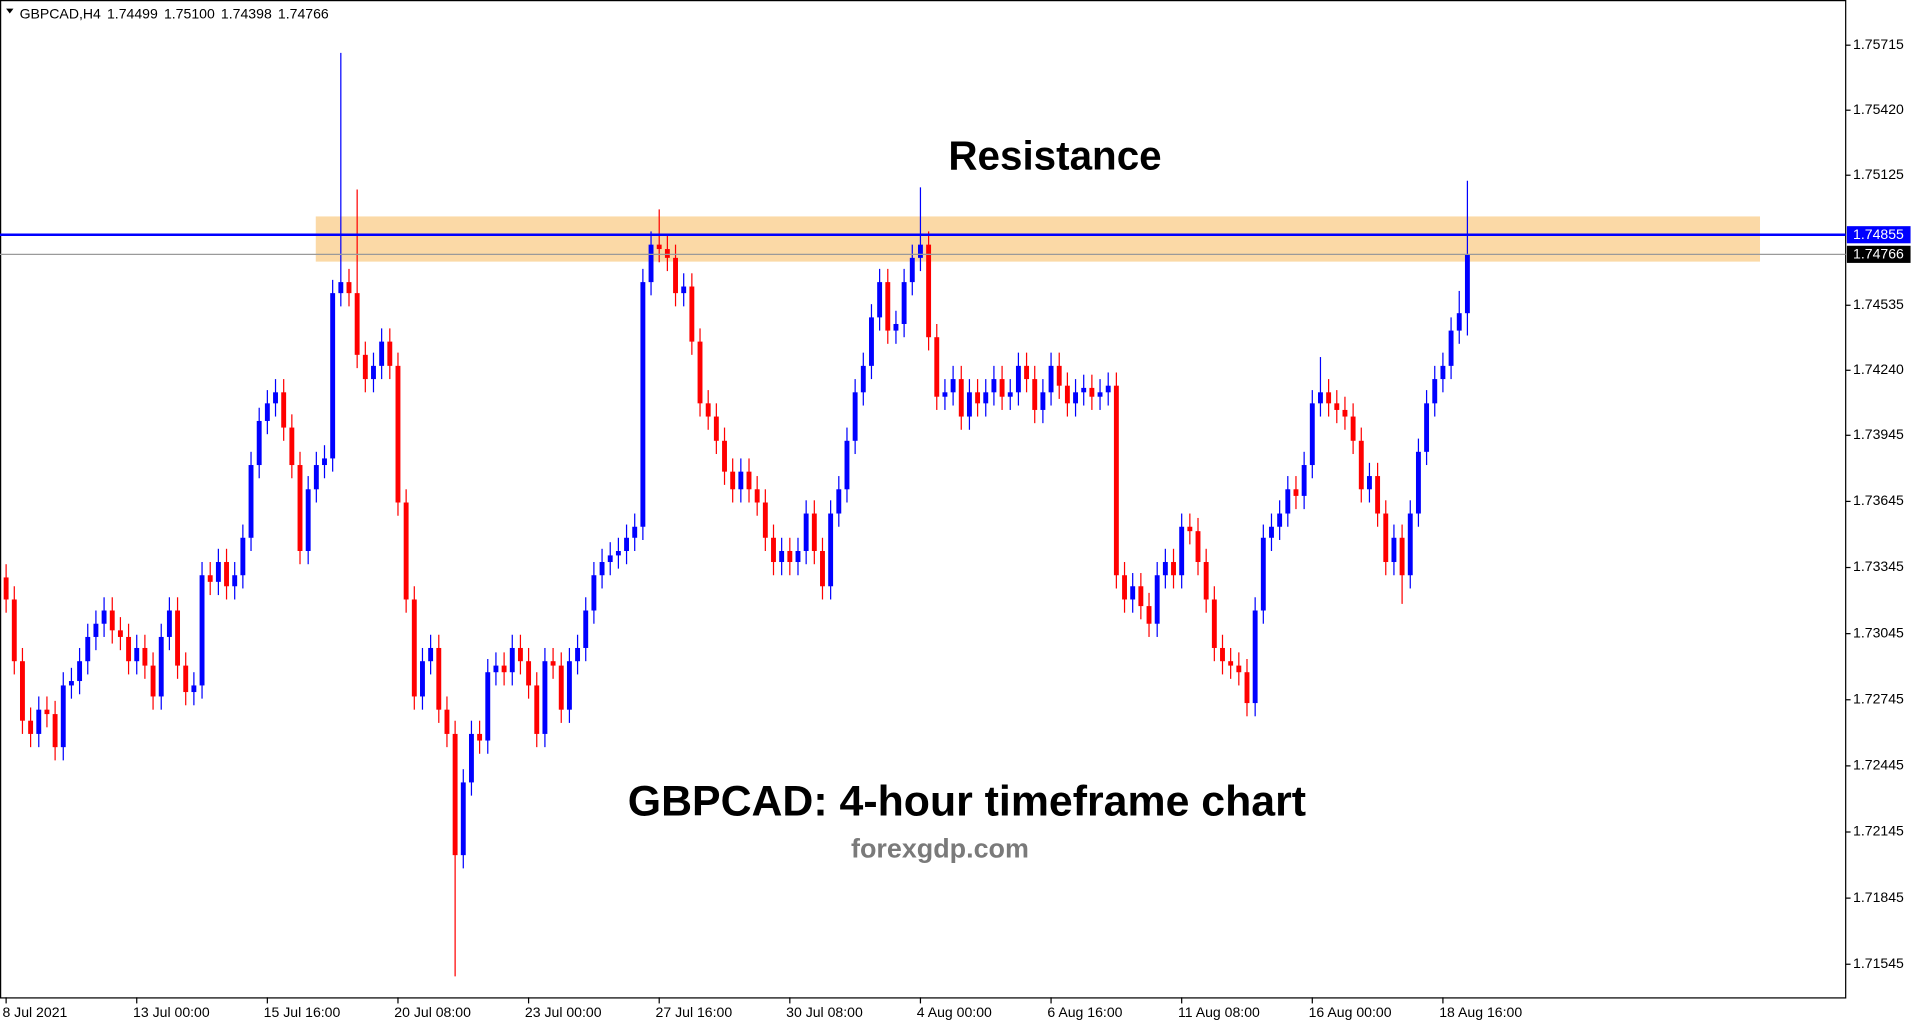 The width and height of the screenshot is (1913, 1023). Describe the element at coordinates (246, 13) in the screenshot. I see `header-value: 1.74398` at that location.